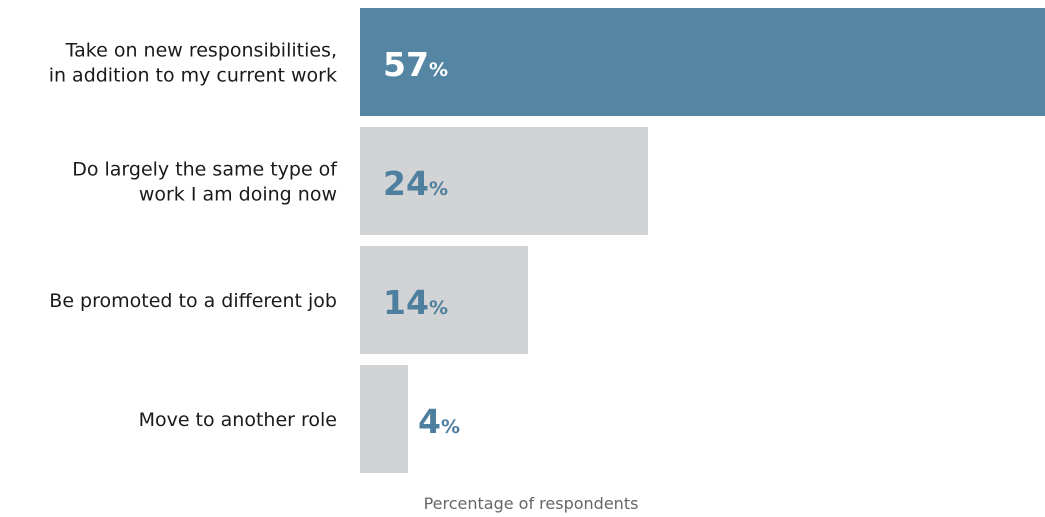  What do you see at coordinates (238, 195) in the screenshot?
I see `category-label-line: work I am doing now` at bounding box center [238, 195].